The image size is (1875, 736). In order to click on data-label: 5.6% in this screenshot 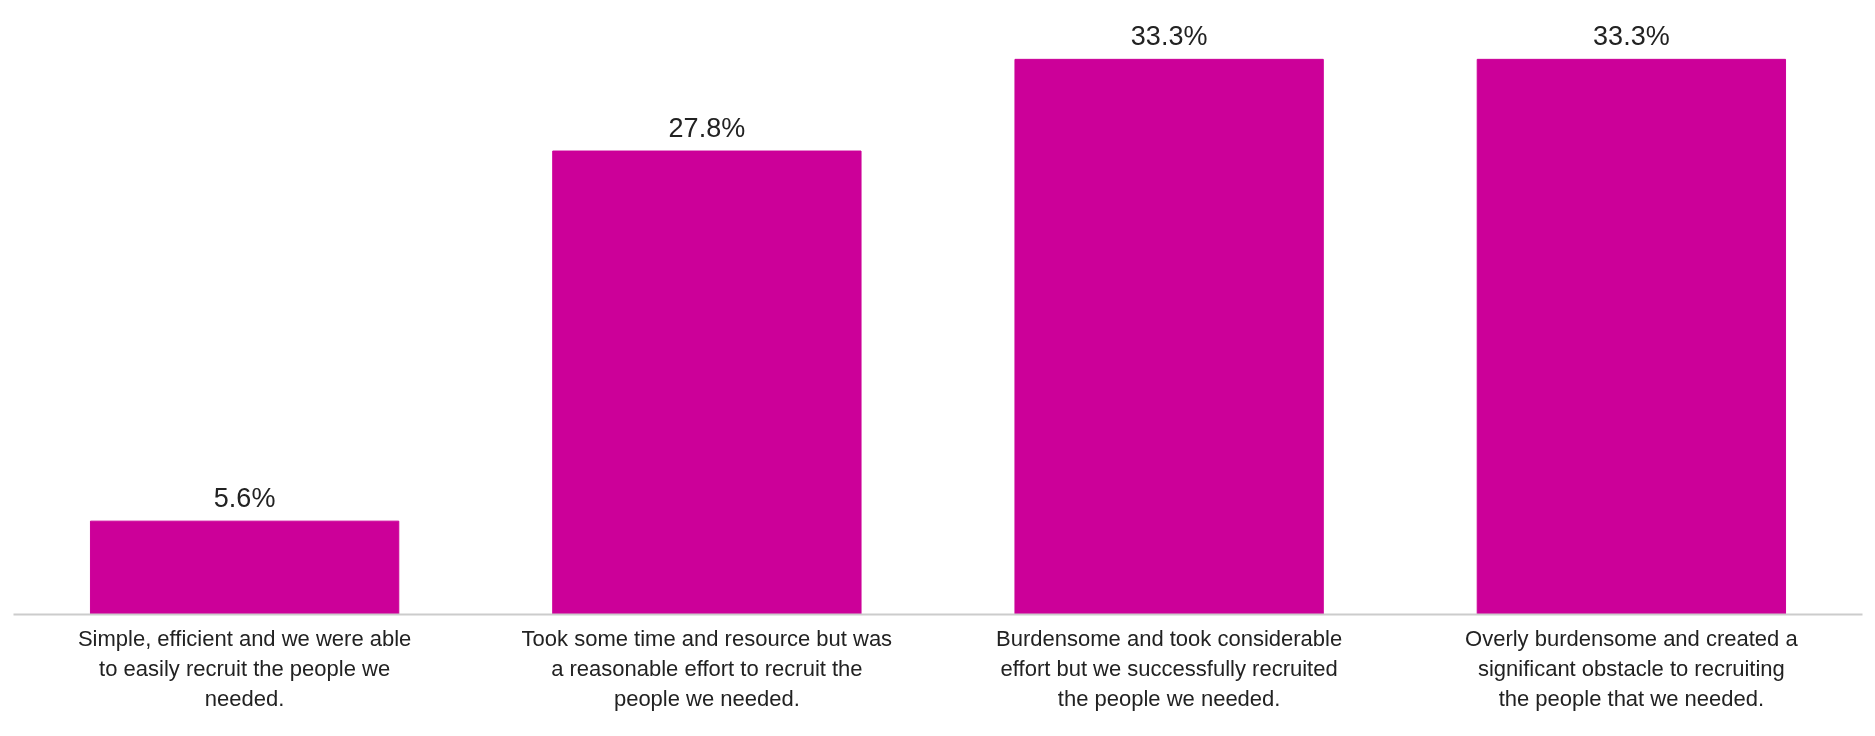, I will do `click(244, 498)`.